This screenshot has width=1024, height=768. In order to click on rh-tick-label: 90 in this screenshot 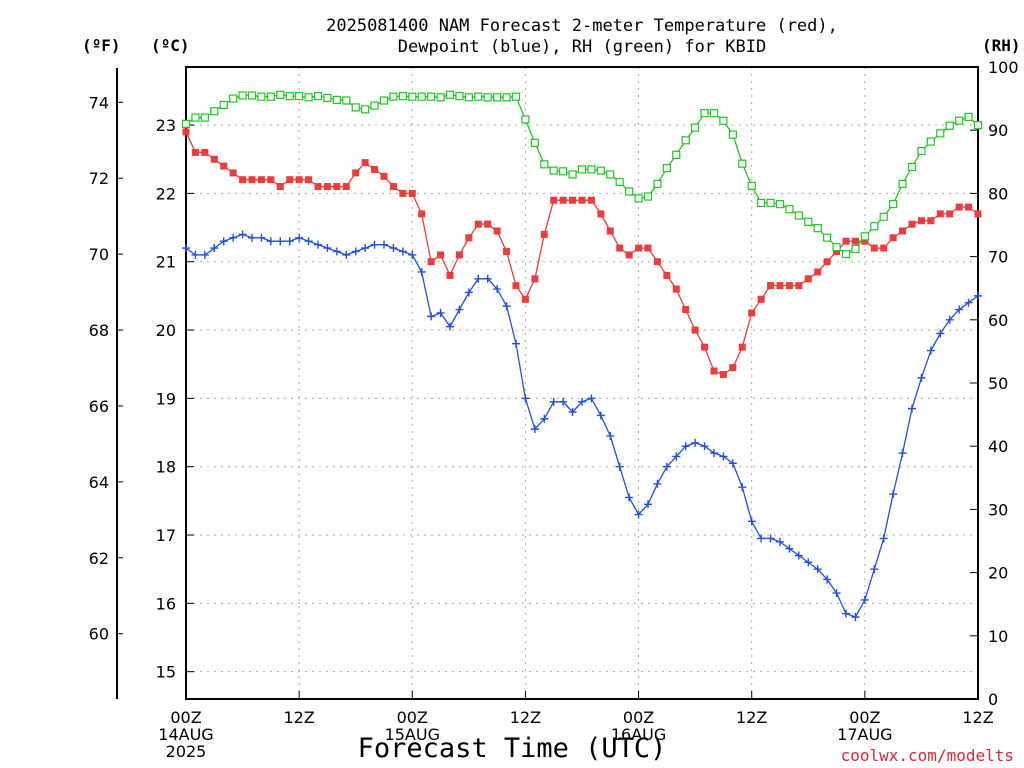, I will do `click(998, 130)`.